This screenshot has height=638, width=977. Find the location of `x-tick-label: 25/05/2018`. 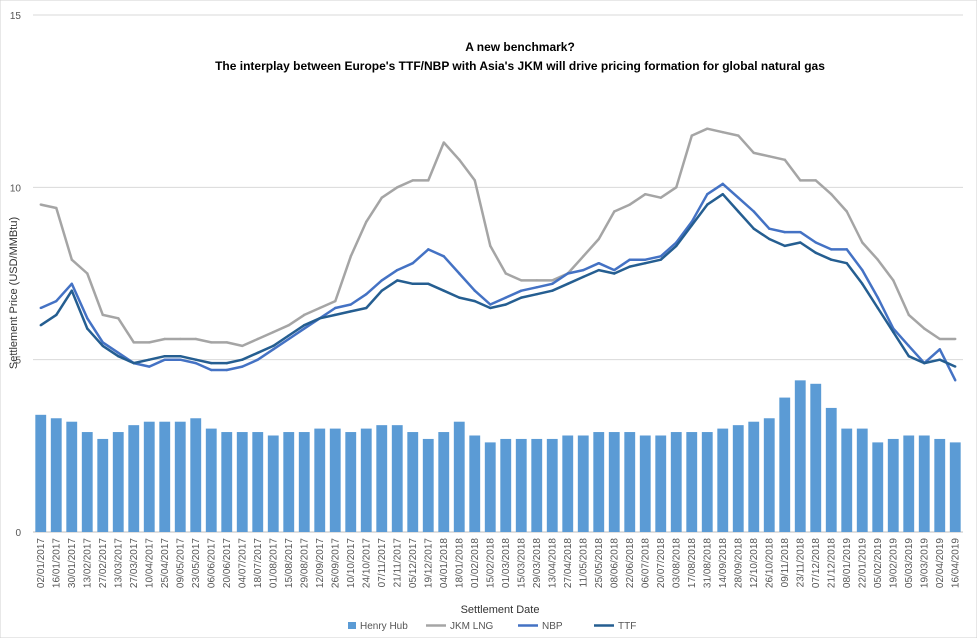

x-tick-label: 25/05/2018 is located at coordinates (599, 563).